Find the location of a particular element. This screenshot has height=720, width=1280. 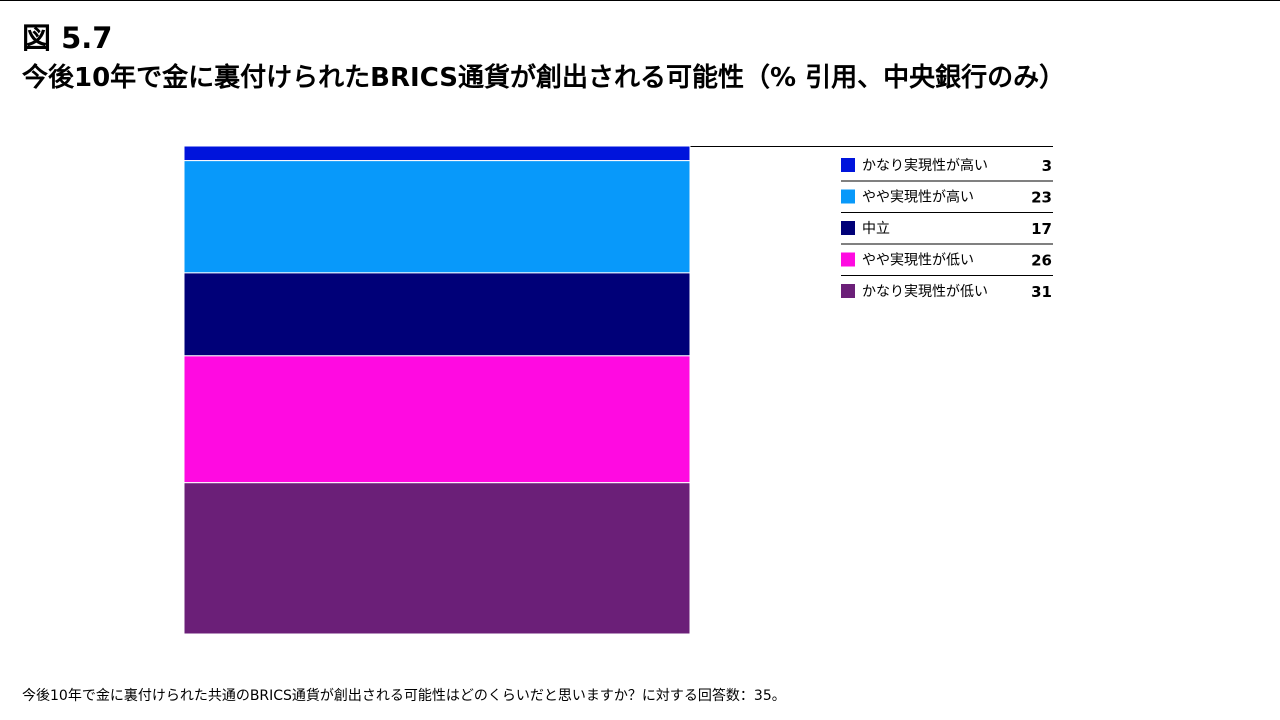

legend-value-1: 3 is located at coordinates (1047, 166).